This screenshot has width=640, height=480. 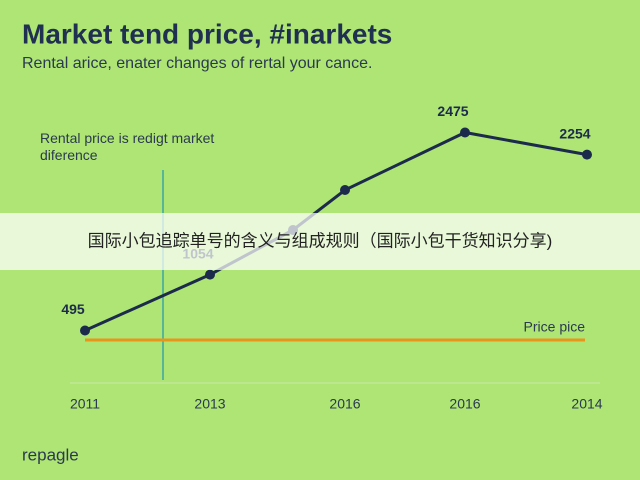 What do you see at coordinates (555, 327) in the screenshot?
I see `reference-label: Price pice` at bounding box center [555, 327].